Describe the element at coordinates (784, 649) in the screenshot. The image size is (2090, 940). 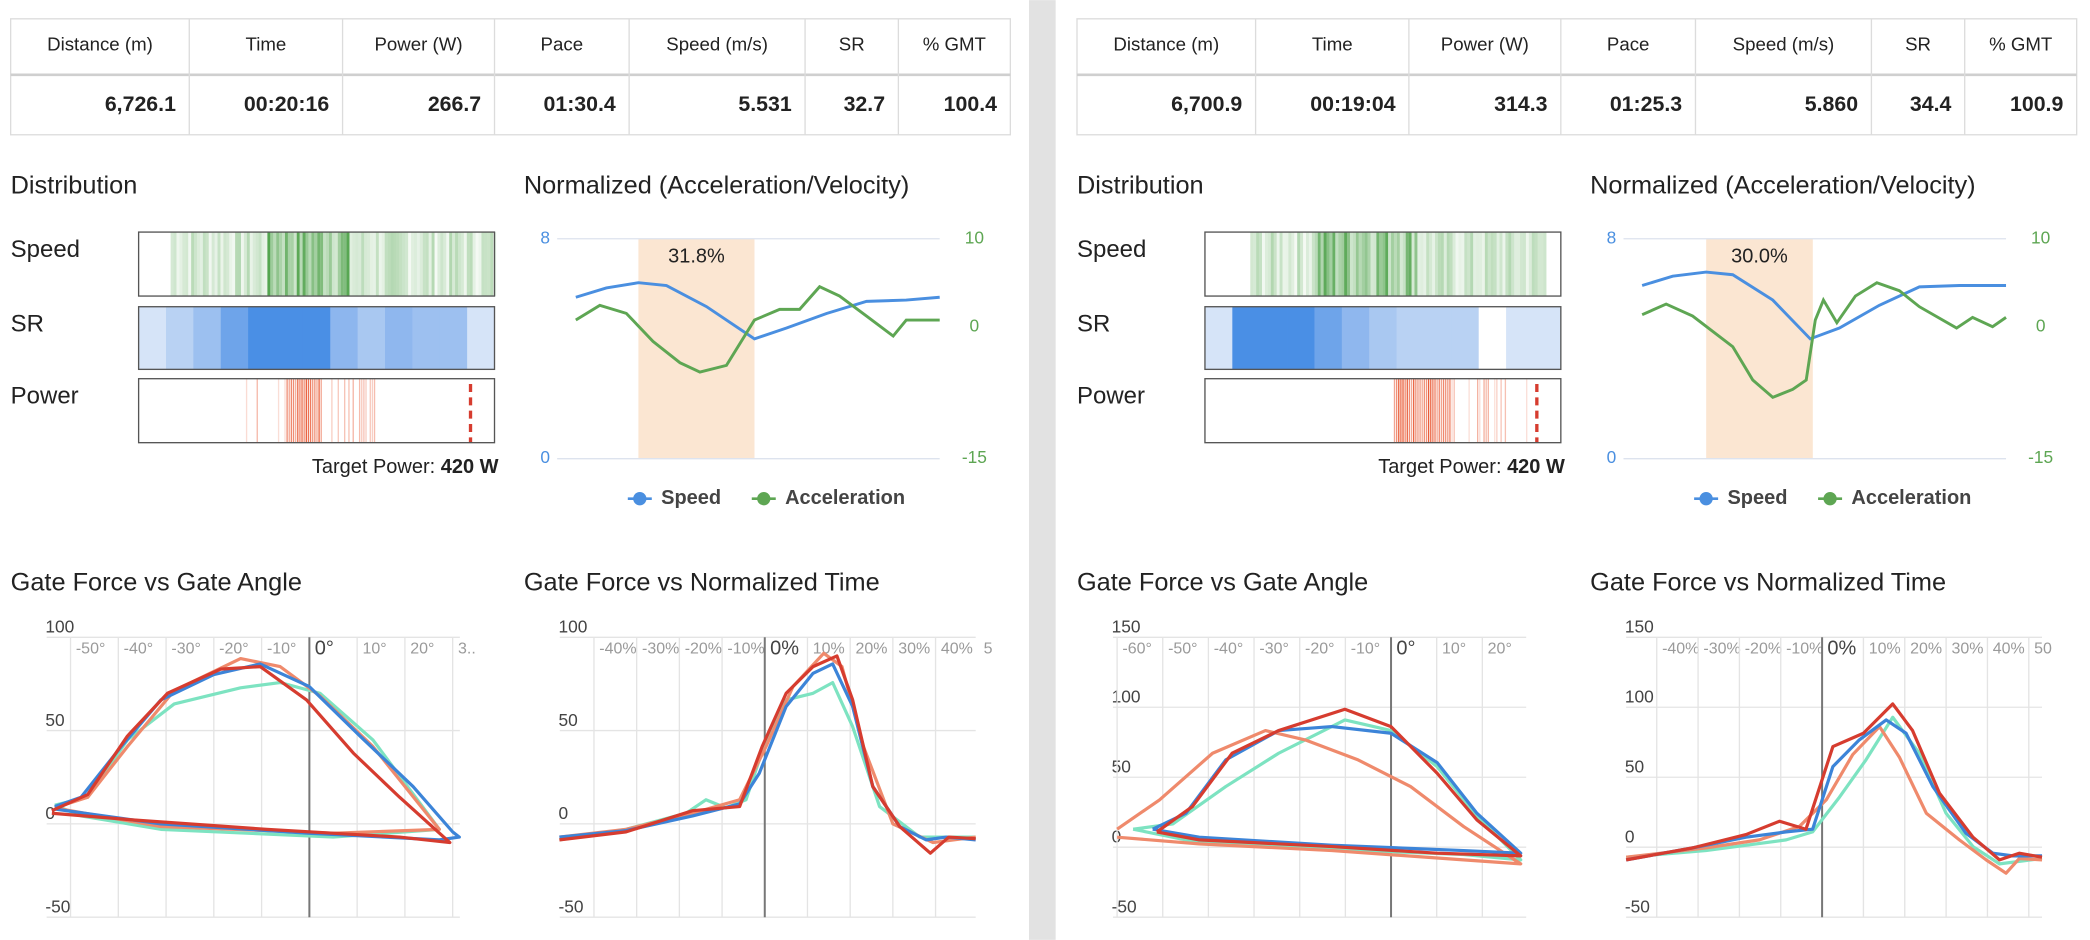
I see `x-tick-label: 0%` at that location.